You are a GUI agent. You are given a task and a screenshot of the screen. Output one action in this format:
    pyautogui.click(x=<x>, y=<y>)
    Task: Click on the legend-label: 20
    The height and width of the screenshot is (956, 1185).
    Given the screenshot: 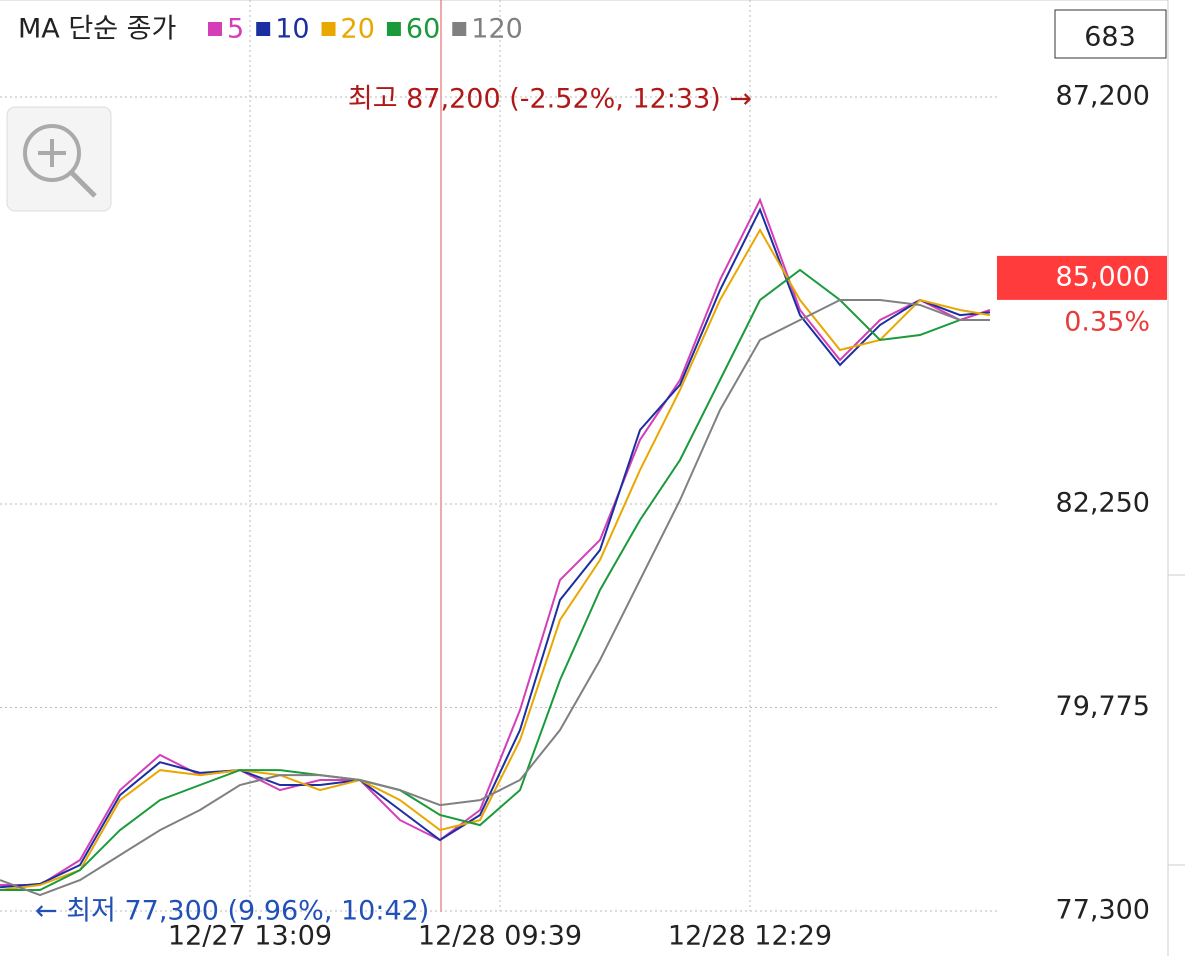 What is the action you would take?
    pyautogui.click(x=358, y=29)
    